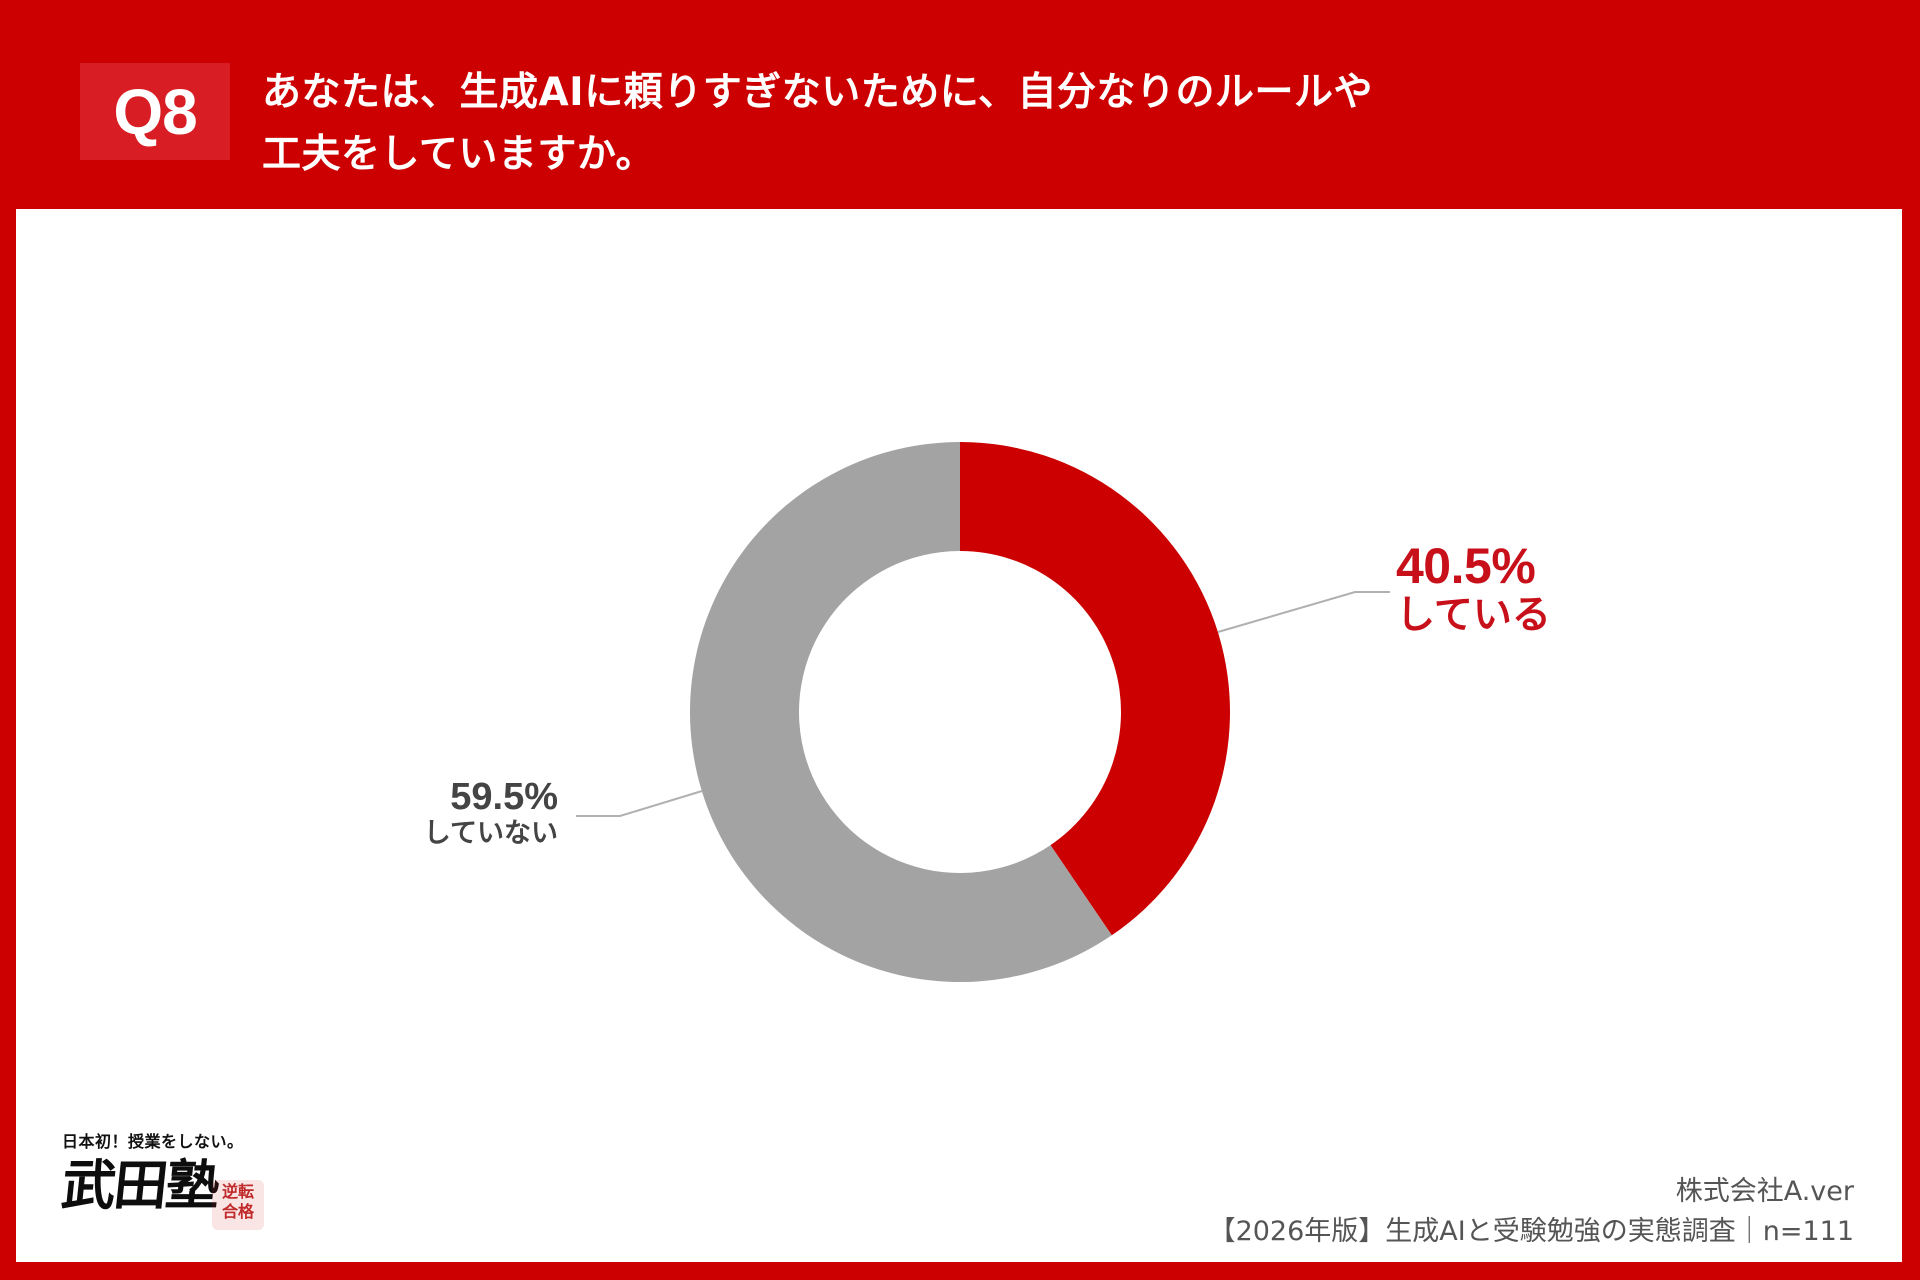  I want to click on takeda-juku-logo: 日本初！授業をしない。 武田塾 逆転 合格, so click(175, 1188).